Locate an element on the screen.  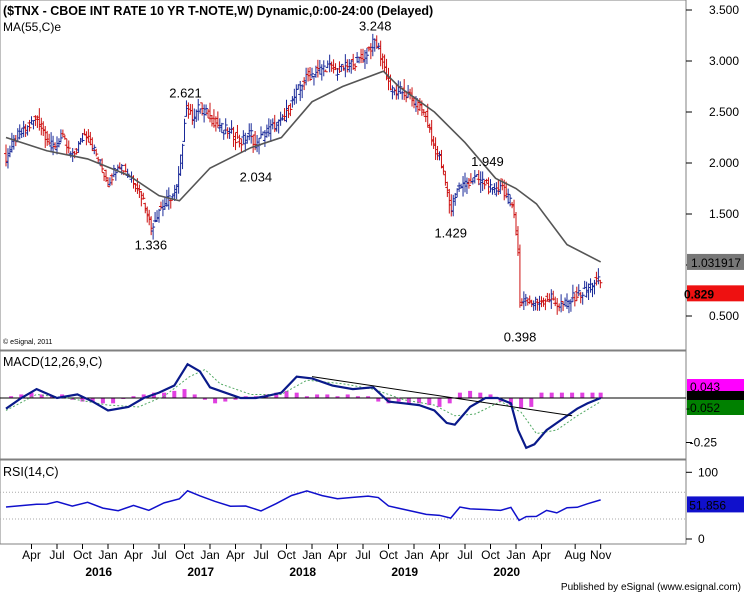
last-price-value: 0.829 is located at coordinates (699, 294).